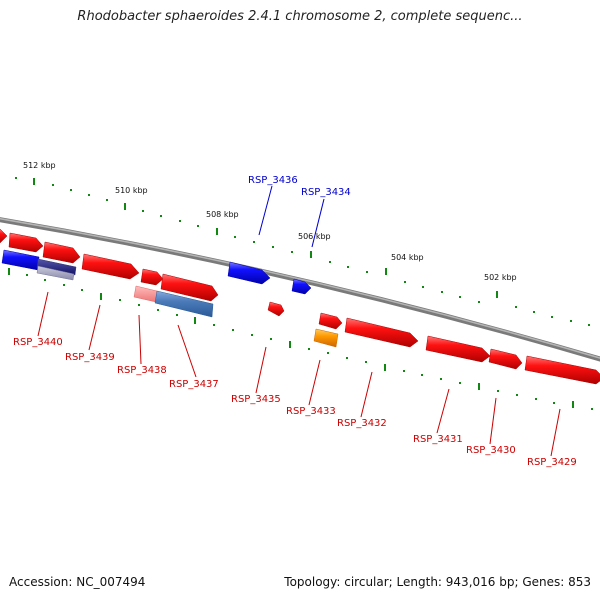 Image resolution: width=600 pixels, height=600 pixels. I want to click on tick-label-508: 508 kbp, so click(222, 214).